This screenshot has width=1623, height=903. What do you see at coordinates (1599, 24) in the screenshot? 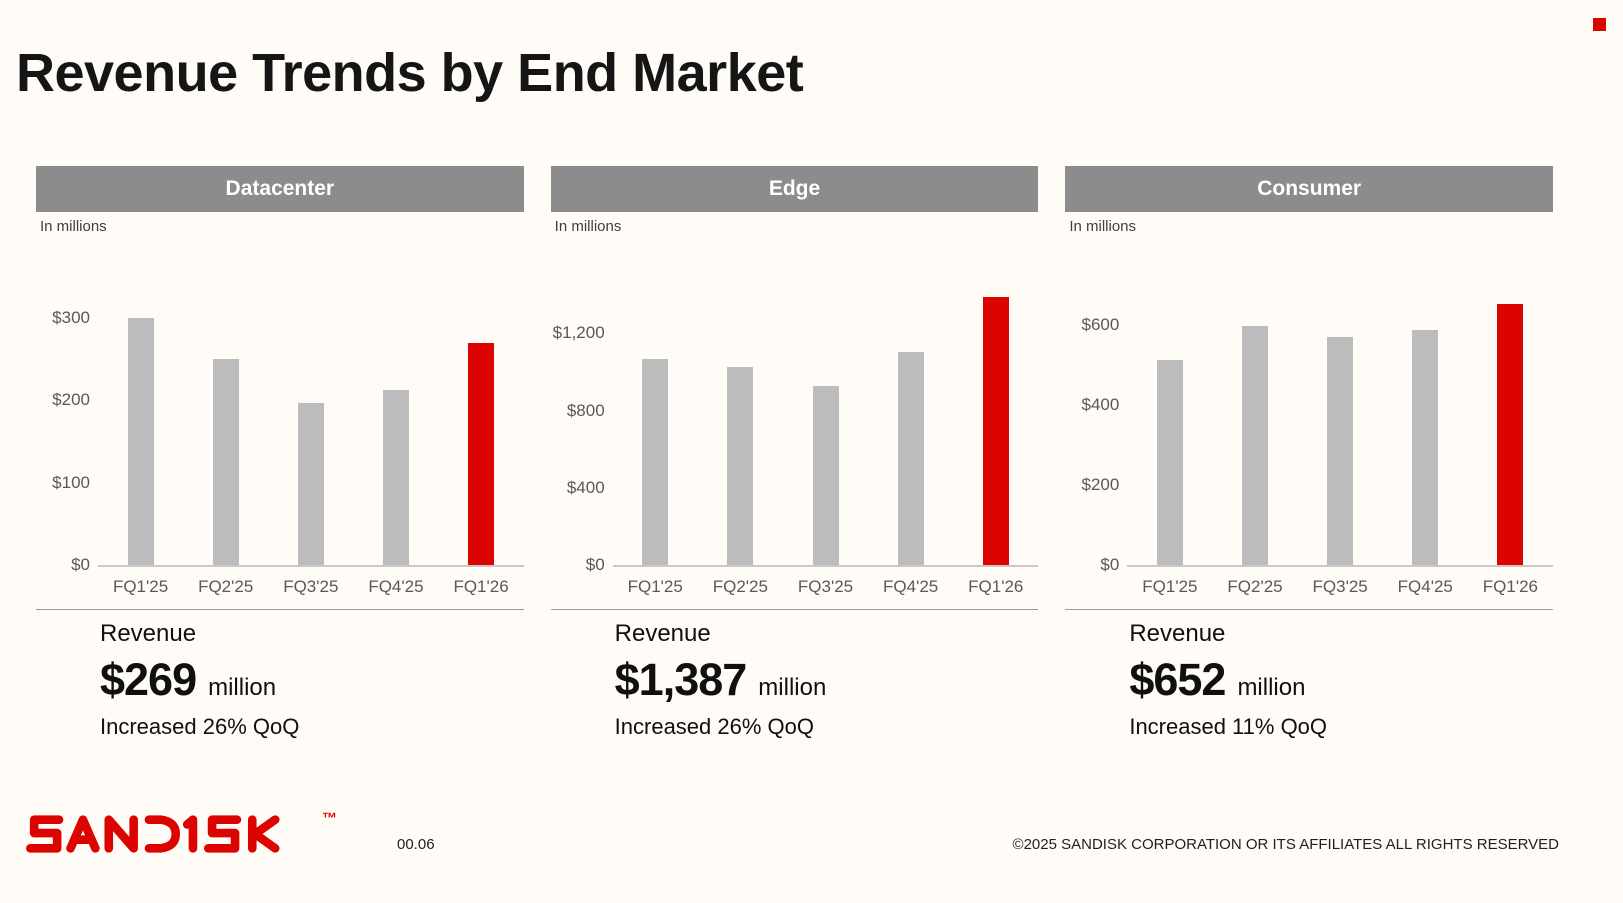
I see `corner-accent-square` at bounding box center [1599, 24].